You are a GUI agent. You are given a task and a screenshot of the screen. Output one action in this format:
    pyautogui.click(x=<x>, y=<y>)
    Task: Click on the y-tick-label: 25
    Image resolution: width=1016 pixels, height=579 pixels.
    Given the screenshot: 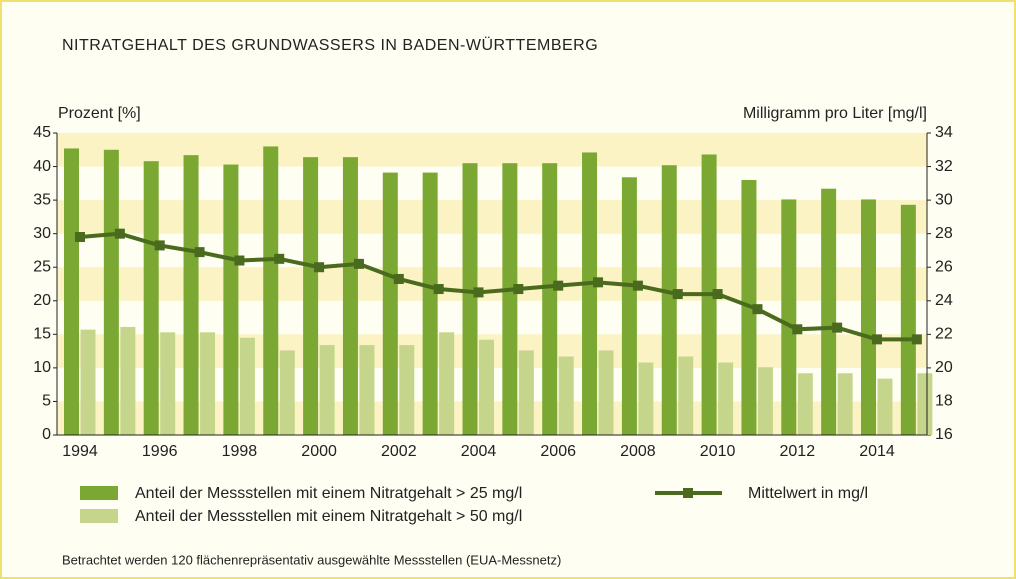 What is the action you would take?
    pyautogui.click(x=42, y=266)
    